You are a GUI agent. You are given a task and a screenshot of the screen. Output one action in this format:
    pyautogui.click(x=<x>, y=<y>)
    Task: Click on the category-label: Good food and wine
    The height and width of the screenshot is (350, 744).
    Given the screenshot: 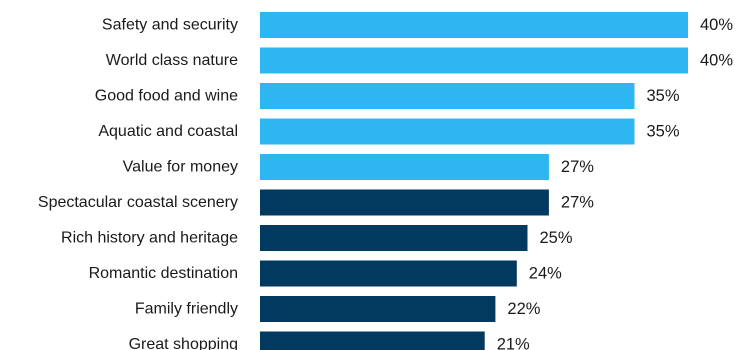 What is the action you would take?
    pyautogui.click(x=166, y=96)
    